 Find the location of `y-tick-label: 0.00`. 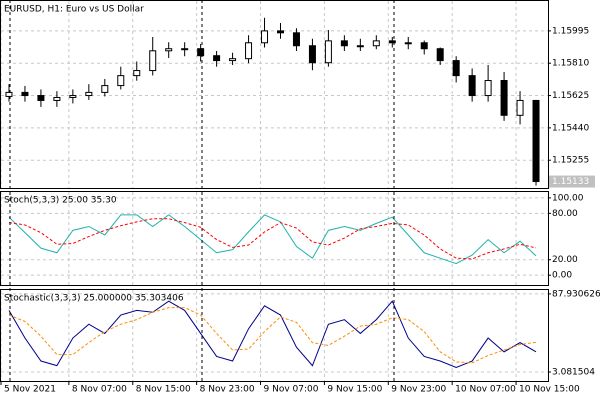

y-tick-label: 0.00 is located at coordinates (562, 276).